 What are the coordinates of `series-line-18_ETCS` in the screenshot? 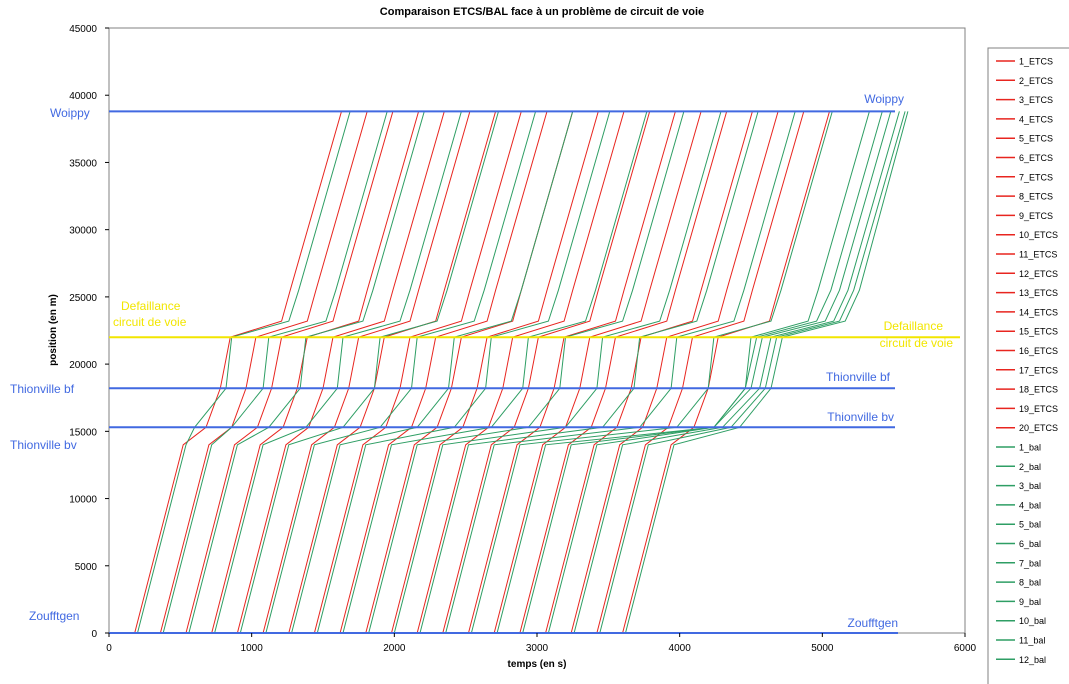 It's located at (674, 372).